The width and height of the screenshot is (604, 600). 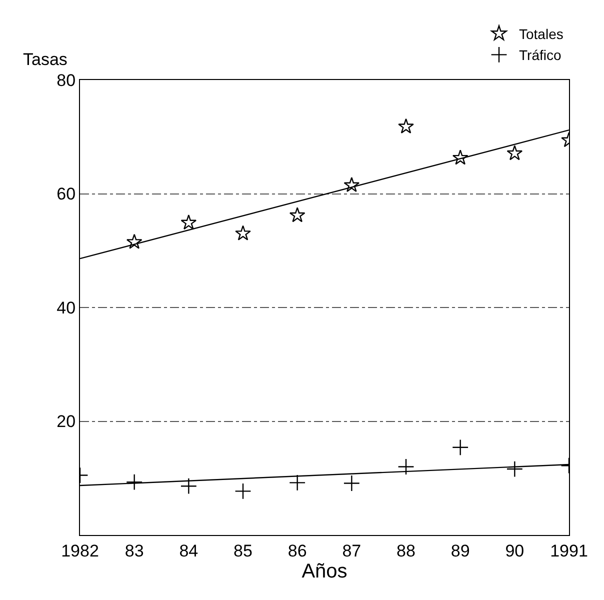 I want to click on y-tick-label: 20, so click(x=66, y=422).